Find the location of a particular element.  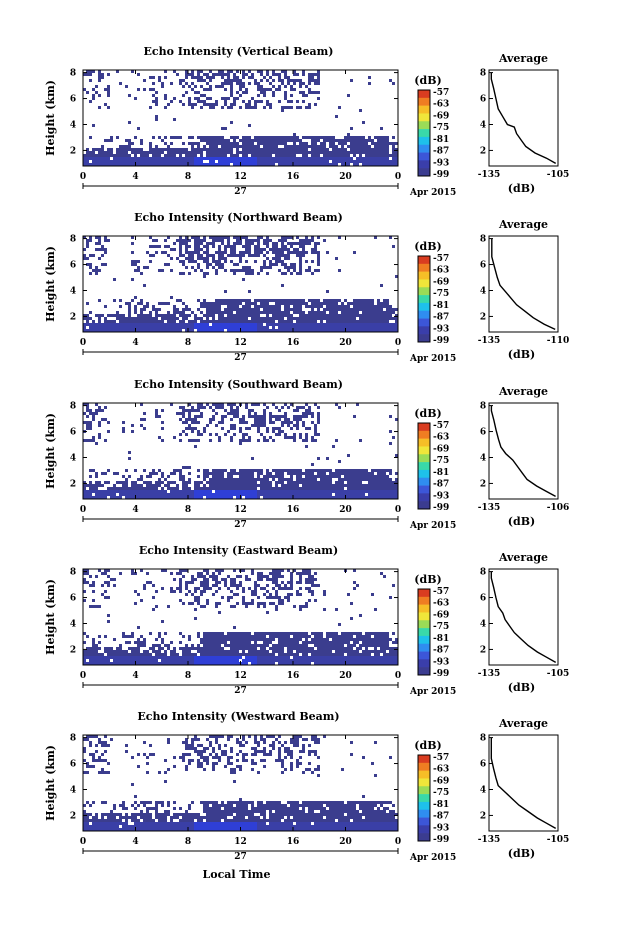

heatmap-cells is located at coordinates (240, 451).